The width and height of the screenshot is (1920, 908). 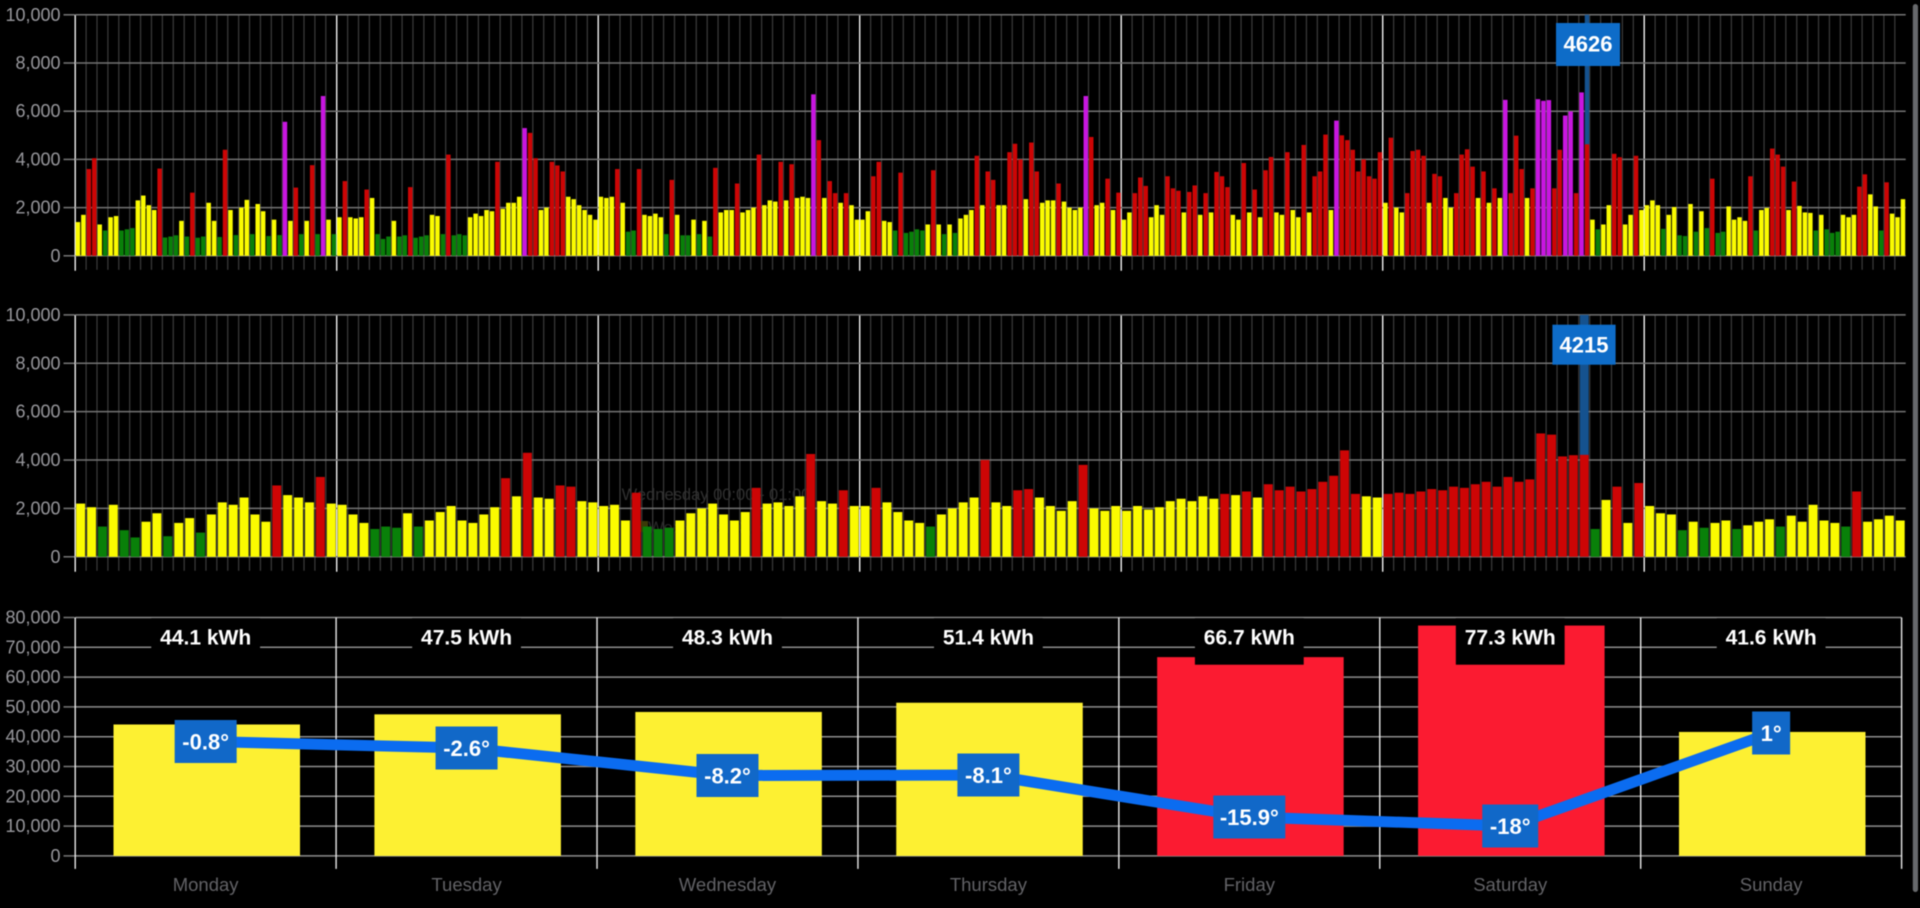 I want to click on svg-text: 44.1 kWh, so click(x=205, y=638).